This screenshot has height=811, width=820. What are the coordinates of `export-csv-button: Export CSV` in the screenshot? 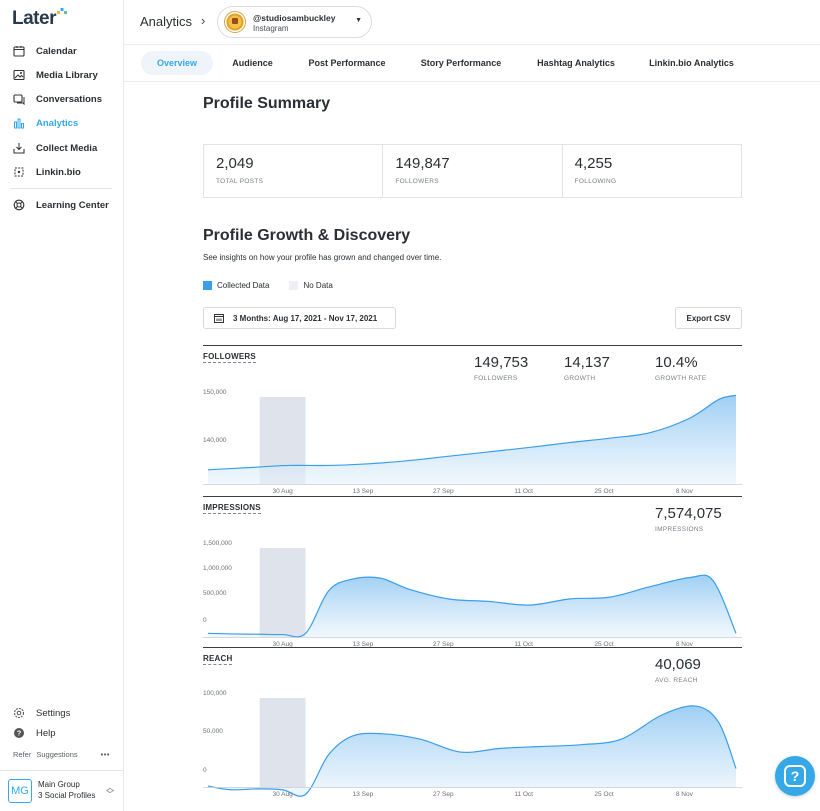 It's located at (708, 318).